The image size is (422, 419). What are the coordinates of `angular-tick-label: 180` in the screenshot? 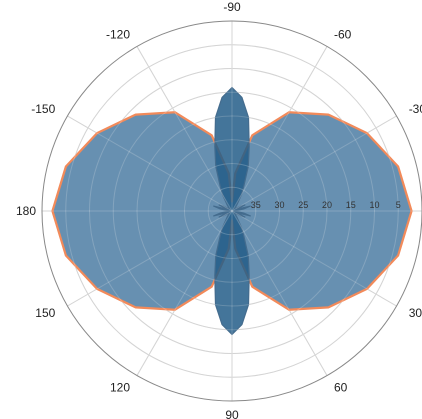 It's located at (26, 211).